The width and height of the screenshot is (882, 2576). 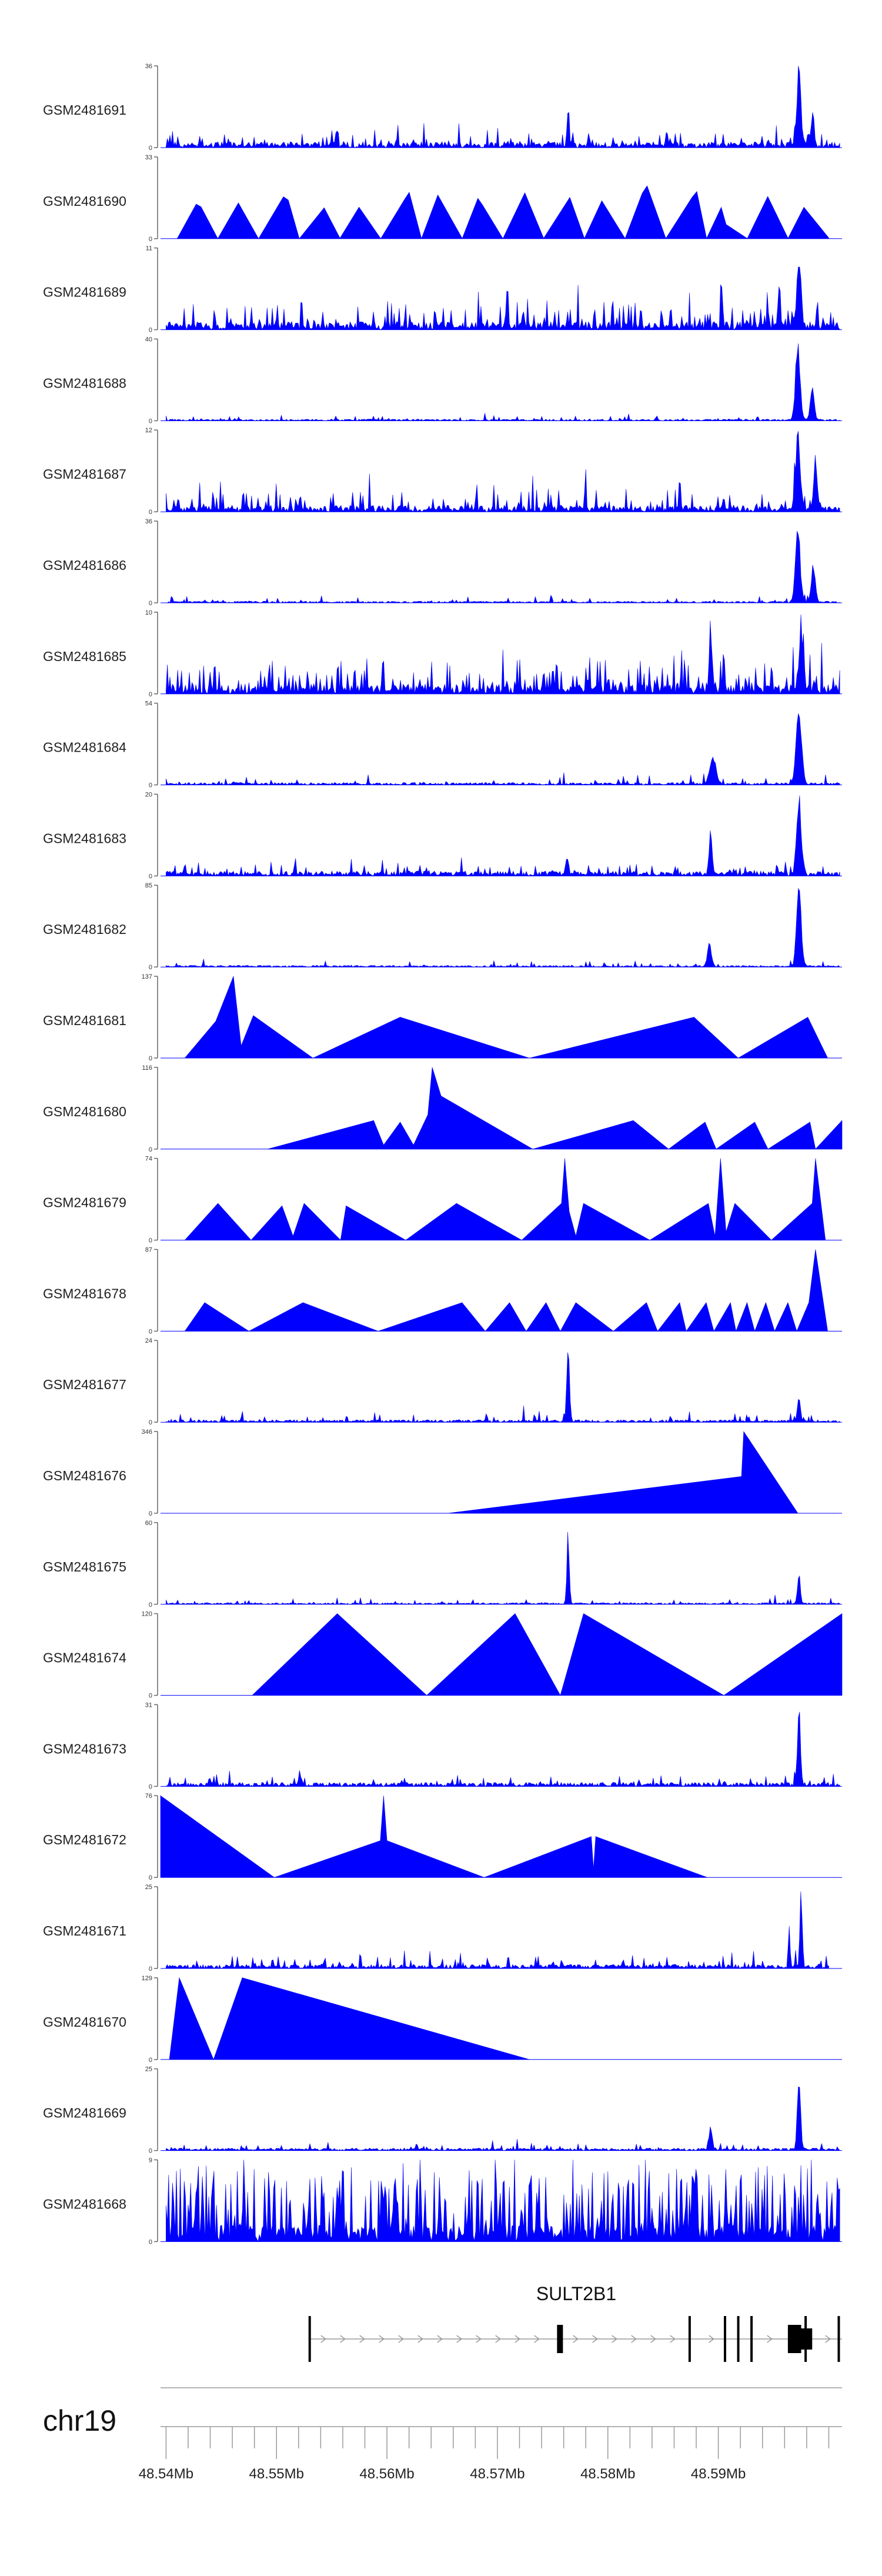 What do you see at coordinates (84, 838) in the screenshot?
I see `track-label: GSM2481683` at bounding box center [84, 838].